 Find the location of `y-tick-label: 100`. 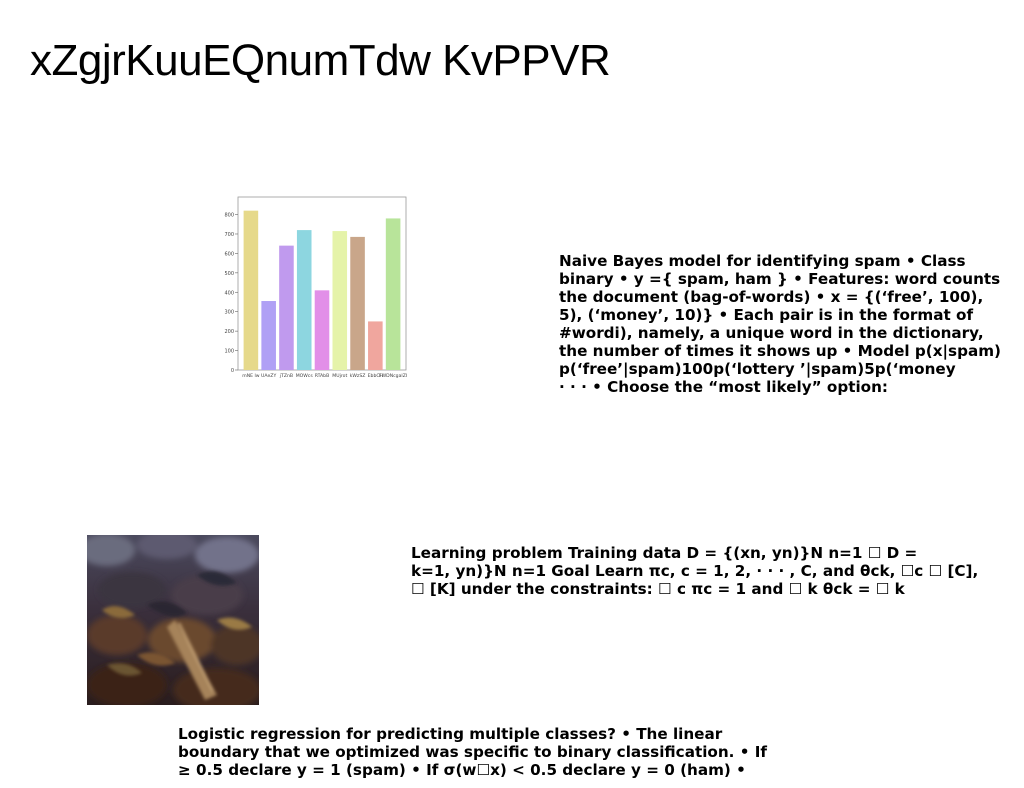

y-tick-label: 100 is located at coordinates (229, 352).